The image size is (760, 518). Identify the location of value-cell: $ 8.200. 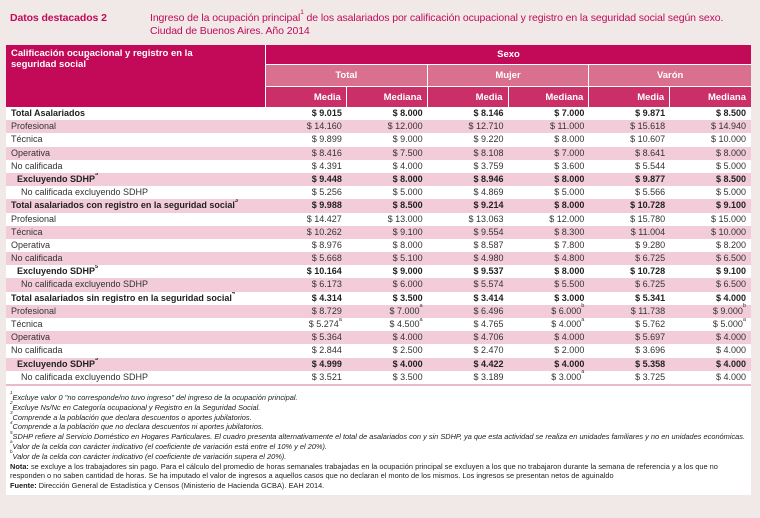
(730, 244).